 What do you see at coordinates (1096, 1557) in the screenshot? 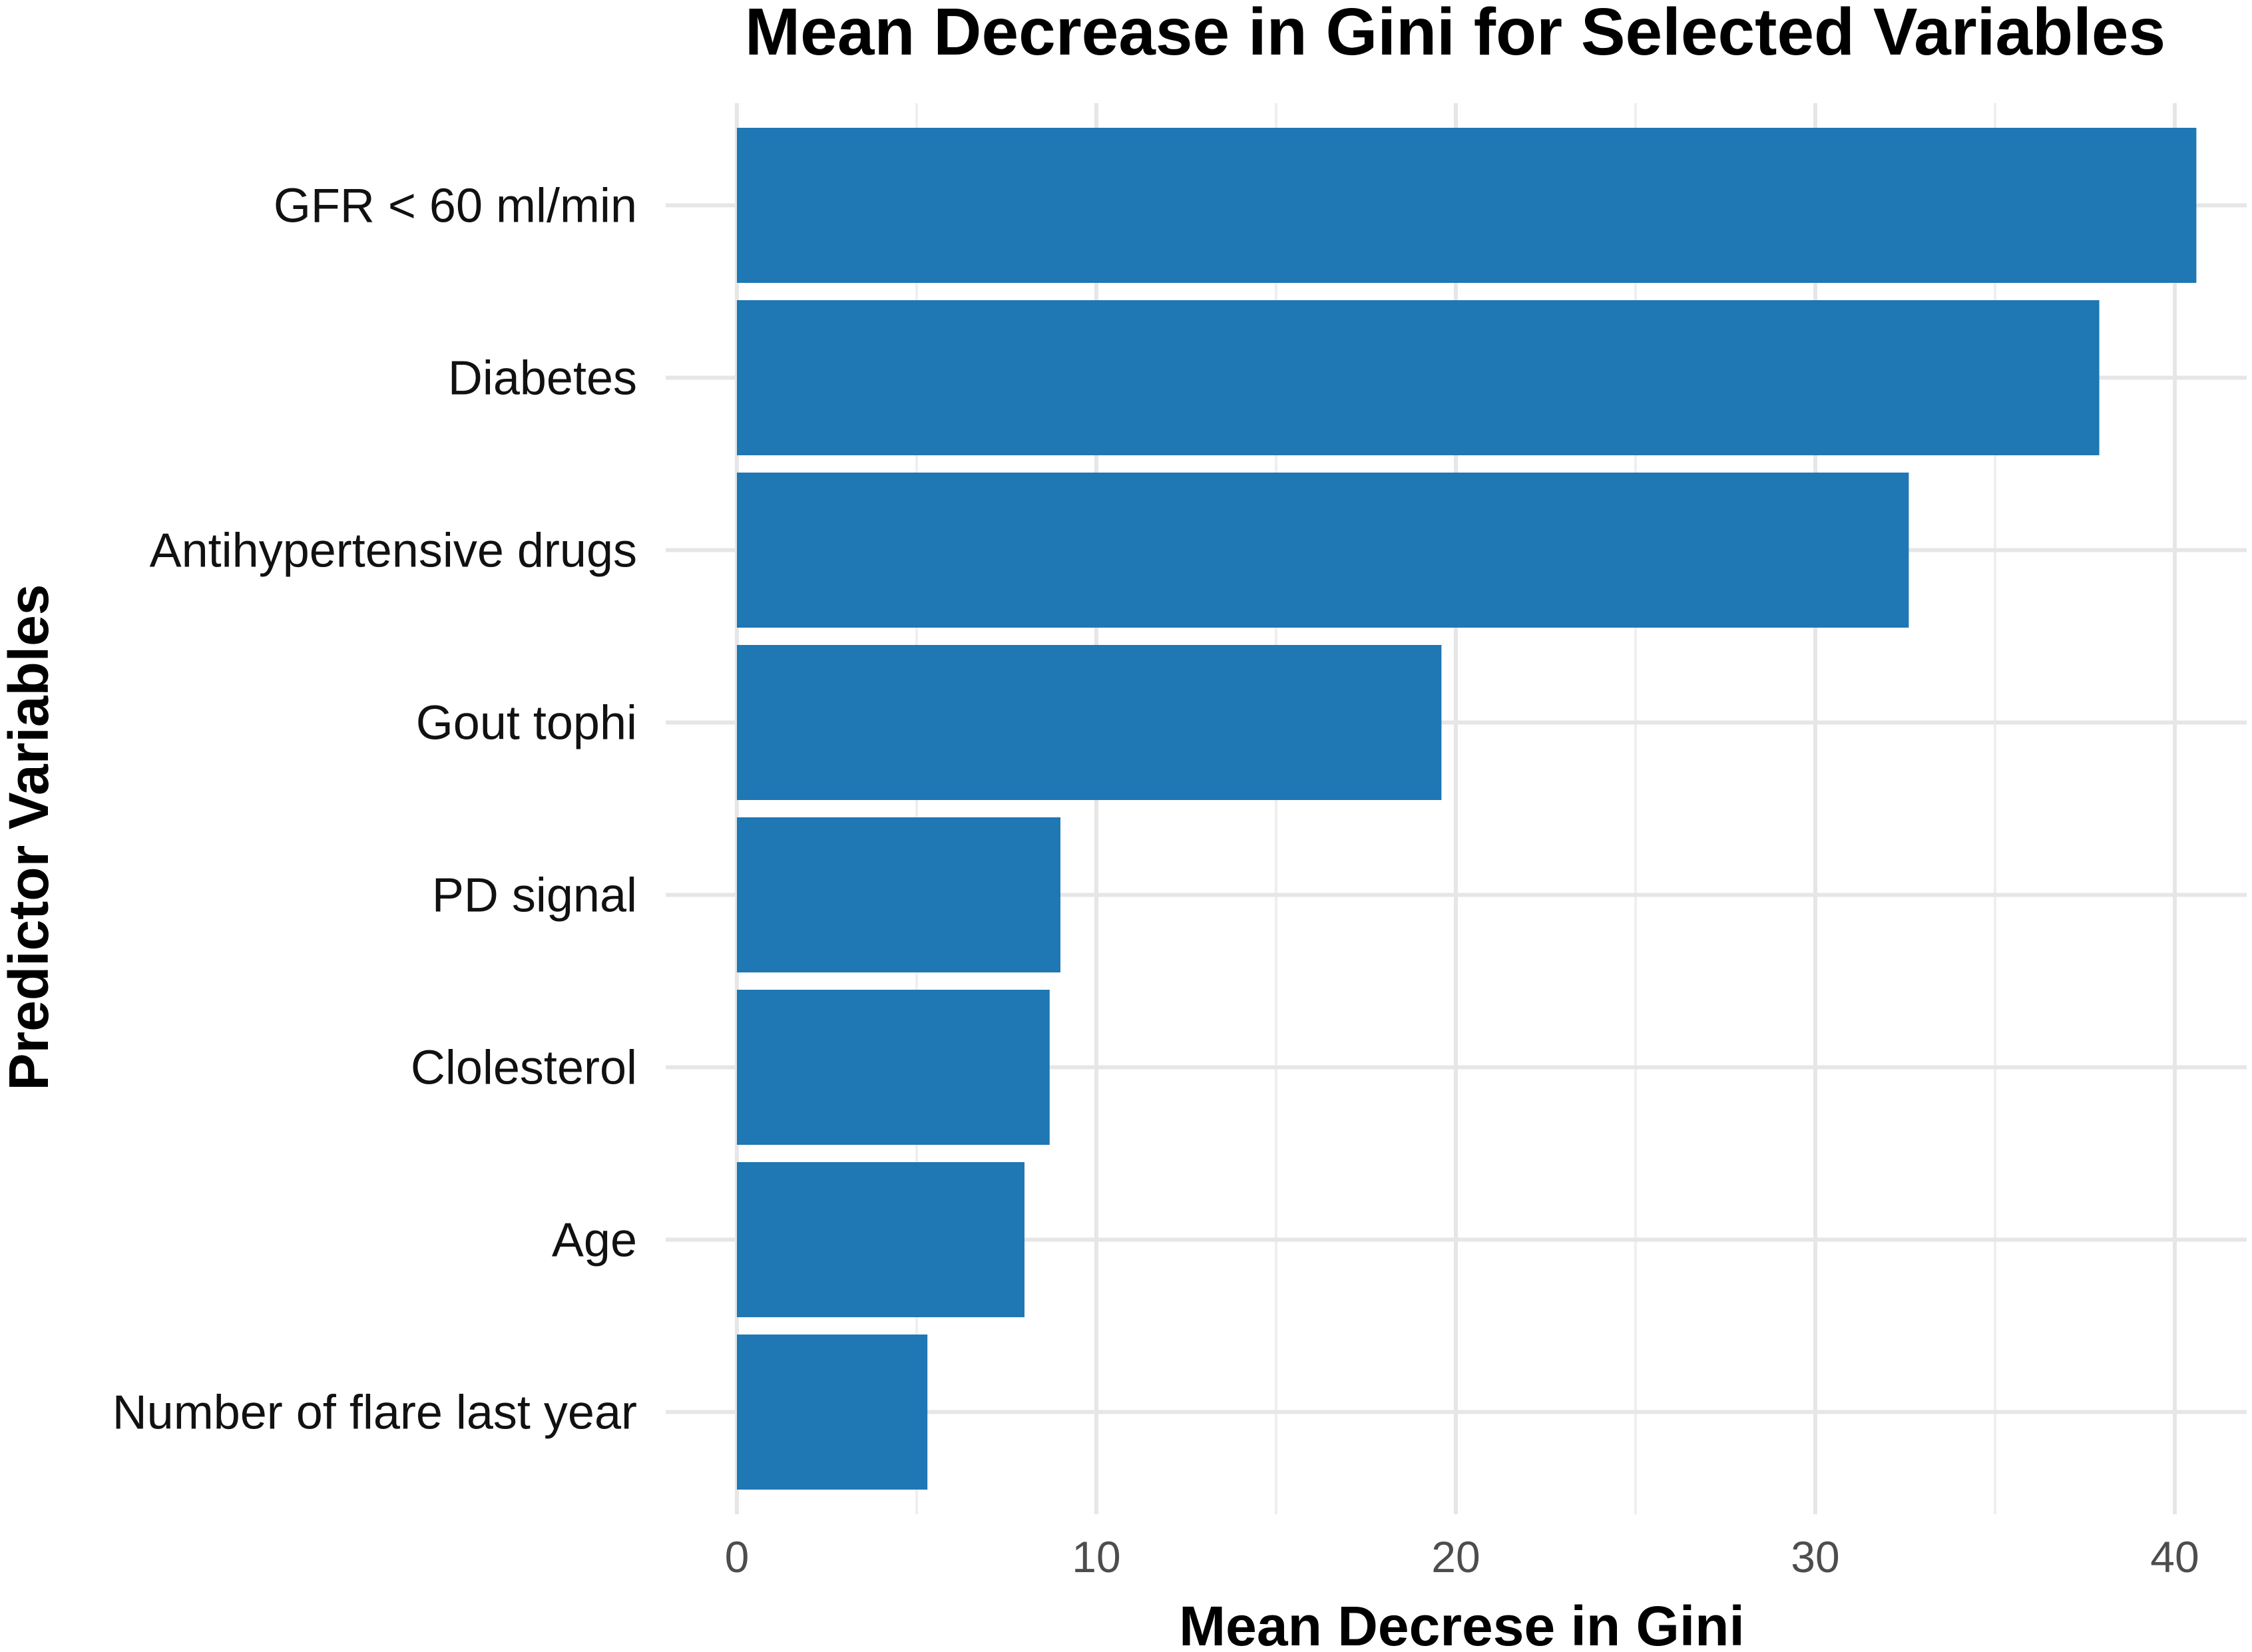
I see `x-tick-label-1: 10` at bounding box center [1096, 1557].